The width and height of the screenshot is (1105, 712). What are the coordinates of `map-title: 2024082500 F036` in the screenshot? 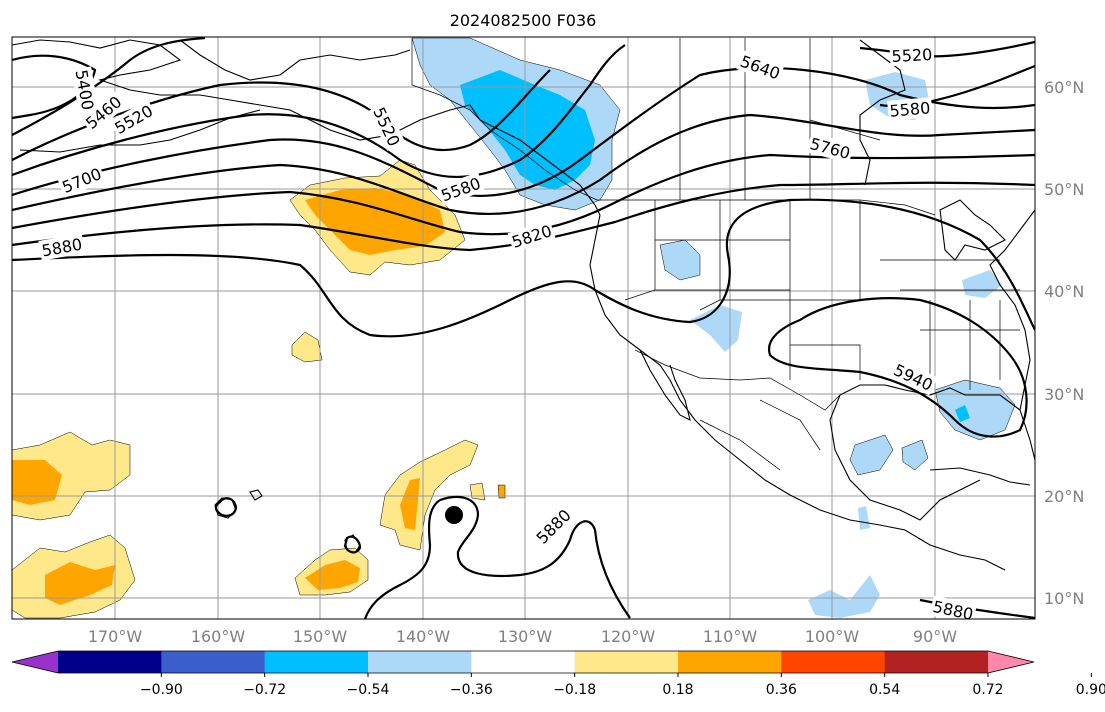 It's located at (523, 20).